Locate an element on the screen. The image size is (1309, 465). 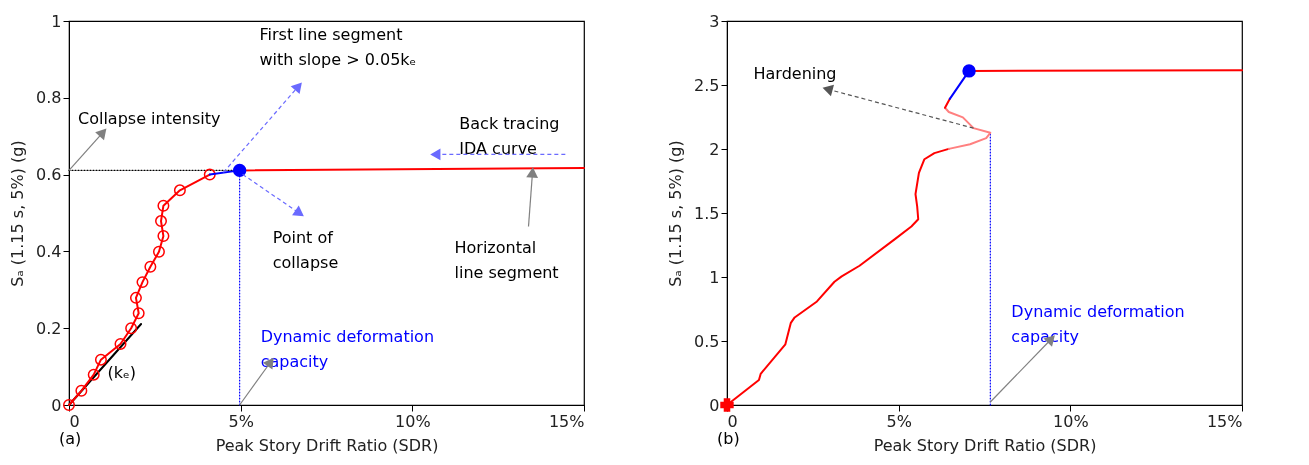
annotation: Point of collapse is located at coordinates (305, 250).